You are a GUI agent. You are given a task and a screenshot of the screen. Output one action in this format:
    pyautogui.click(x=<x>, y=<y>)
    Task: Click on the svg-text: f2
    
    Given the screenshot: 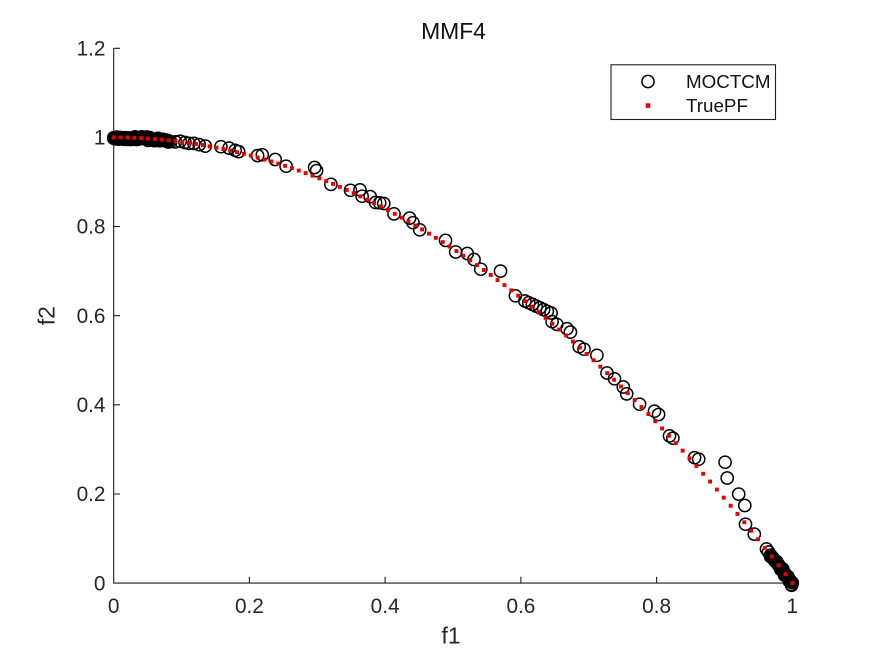 What is the action you would take?
    pyautogui.click(x=47, y=315)
    